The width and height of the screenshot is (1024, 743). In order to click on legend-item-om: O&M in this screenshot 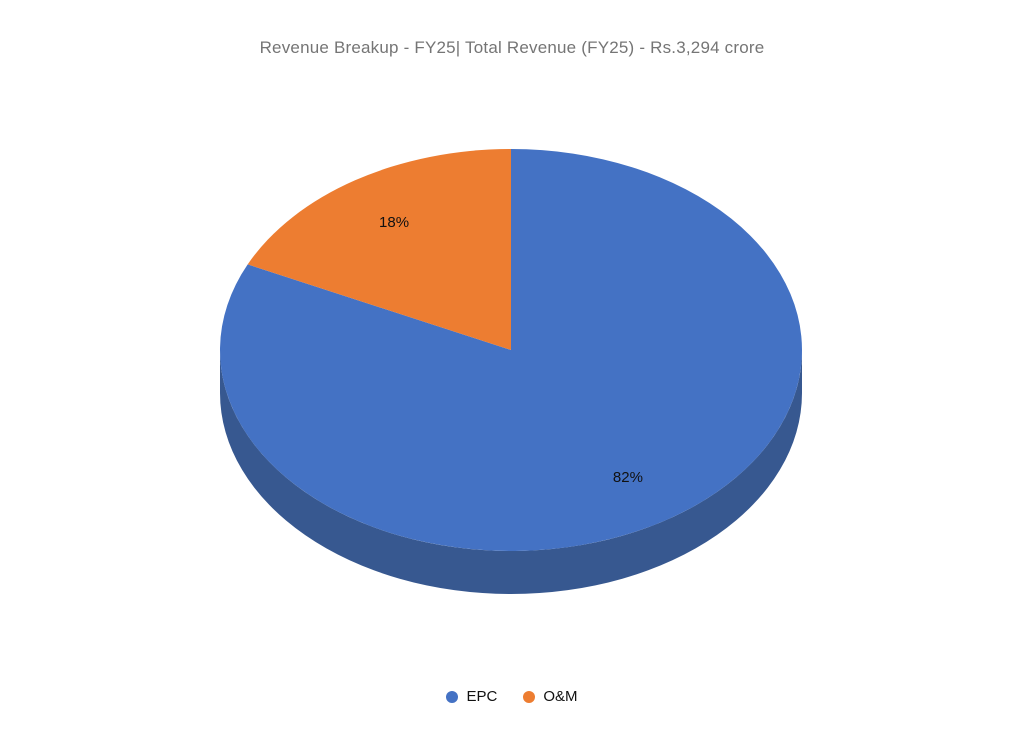, I will do `click(550, 696)`.